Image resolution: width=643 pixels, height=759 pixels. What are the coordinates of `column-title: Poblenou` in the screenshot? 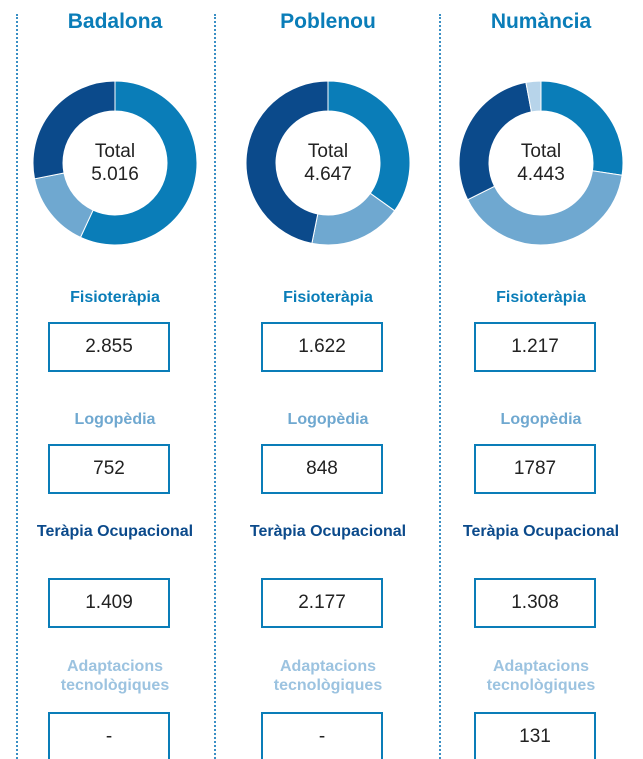 It's located at (328, 21).